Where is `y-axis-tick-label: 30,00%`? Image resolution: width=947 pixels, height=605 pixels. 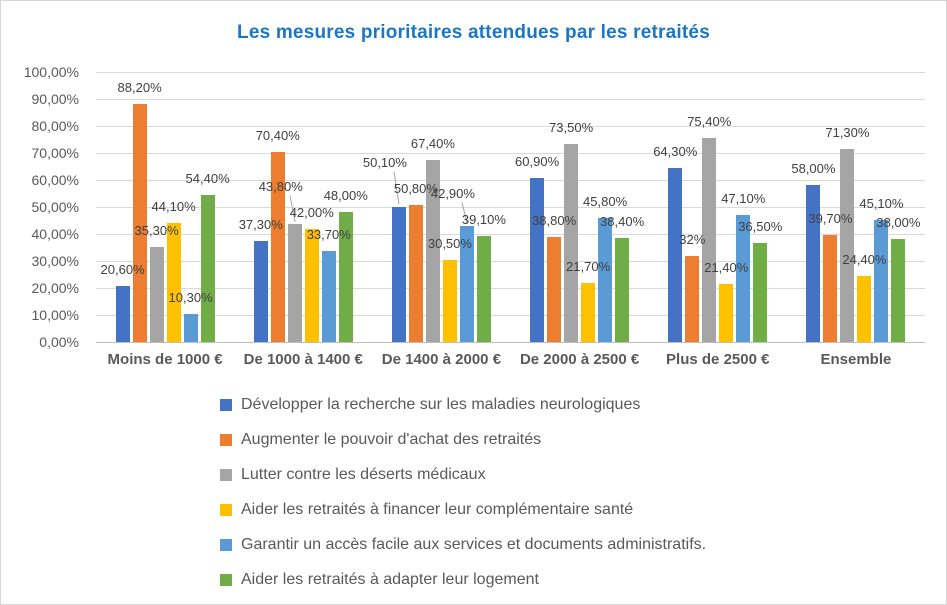 y-axis-tick-label: 30,00% is located at coordinates (55, 261).